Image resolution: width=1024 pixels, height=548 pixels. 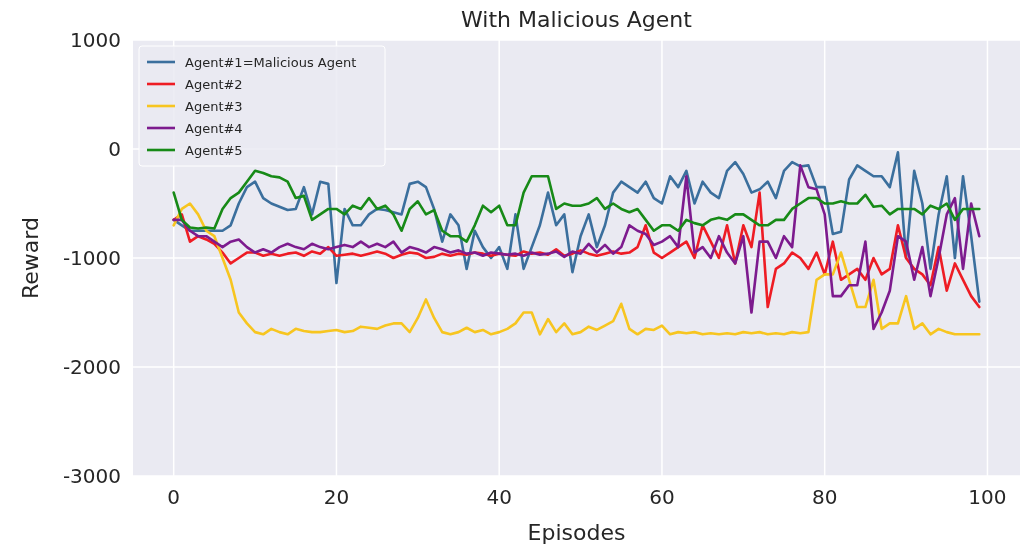 What do you see at coordinates (214, 84) in the screenshot?
I see `legend-label: Agent#2` at bounding box center [214, 84].